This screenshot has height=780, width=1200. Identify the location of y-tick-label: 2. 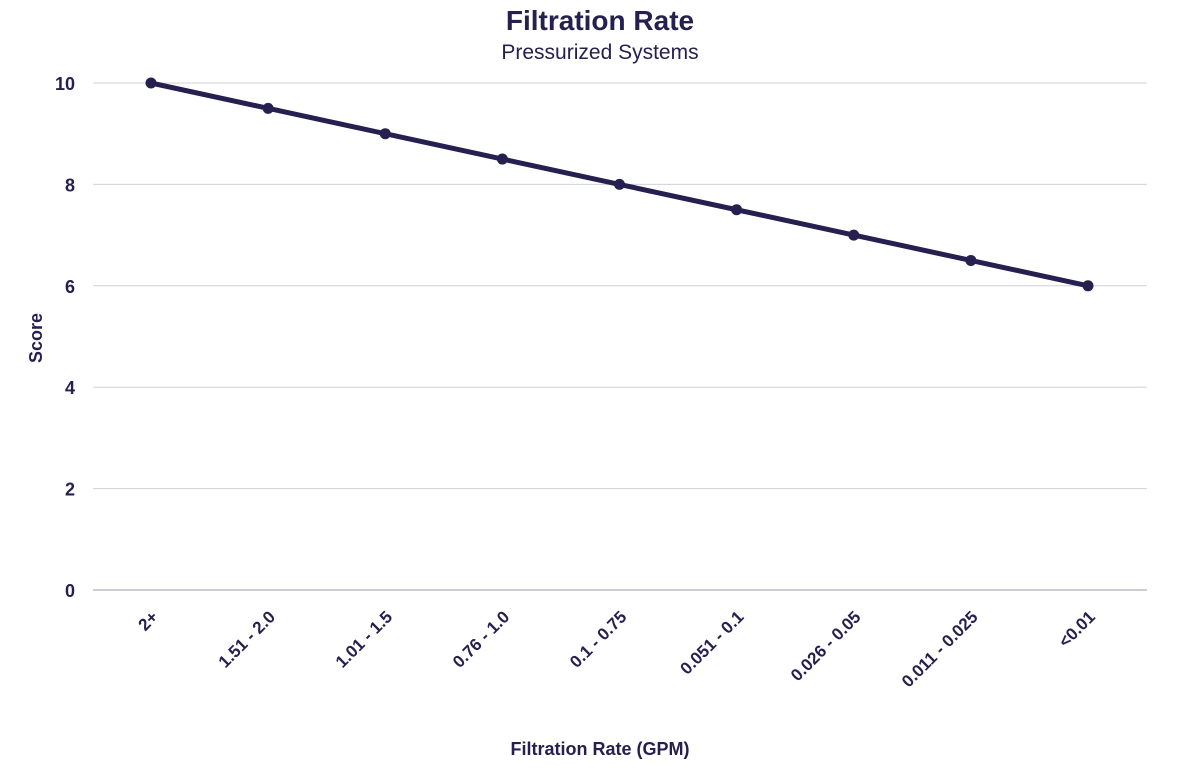
(70, 490).